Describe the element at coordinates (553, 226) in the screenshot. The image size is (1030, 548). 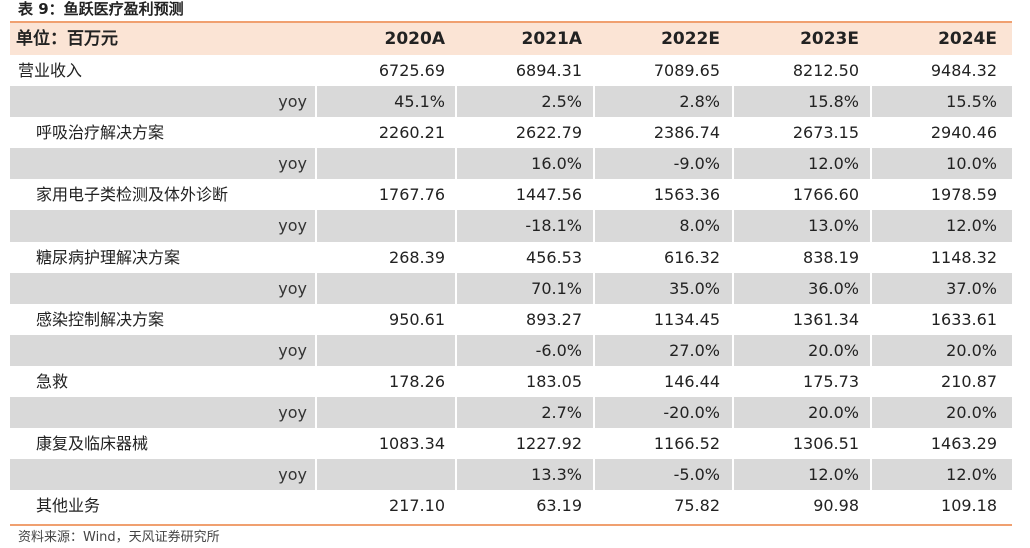
I see `cell-2021A: -18.1%` at that location.